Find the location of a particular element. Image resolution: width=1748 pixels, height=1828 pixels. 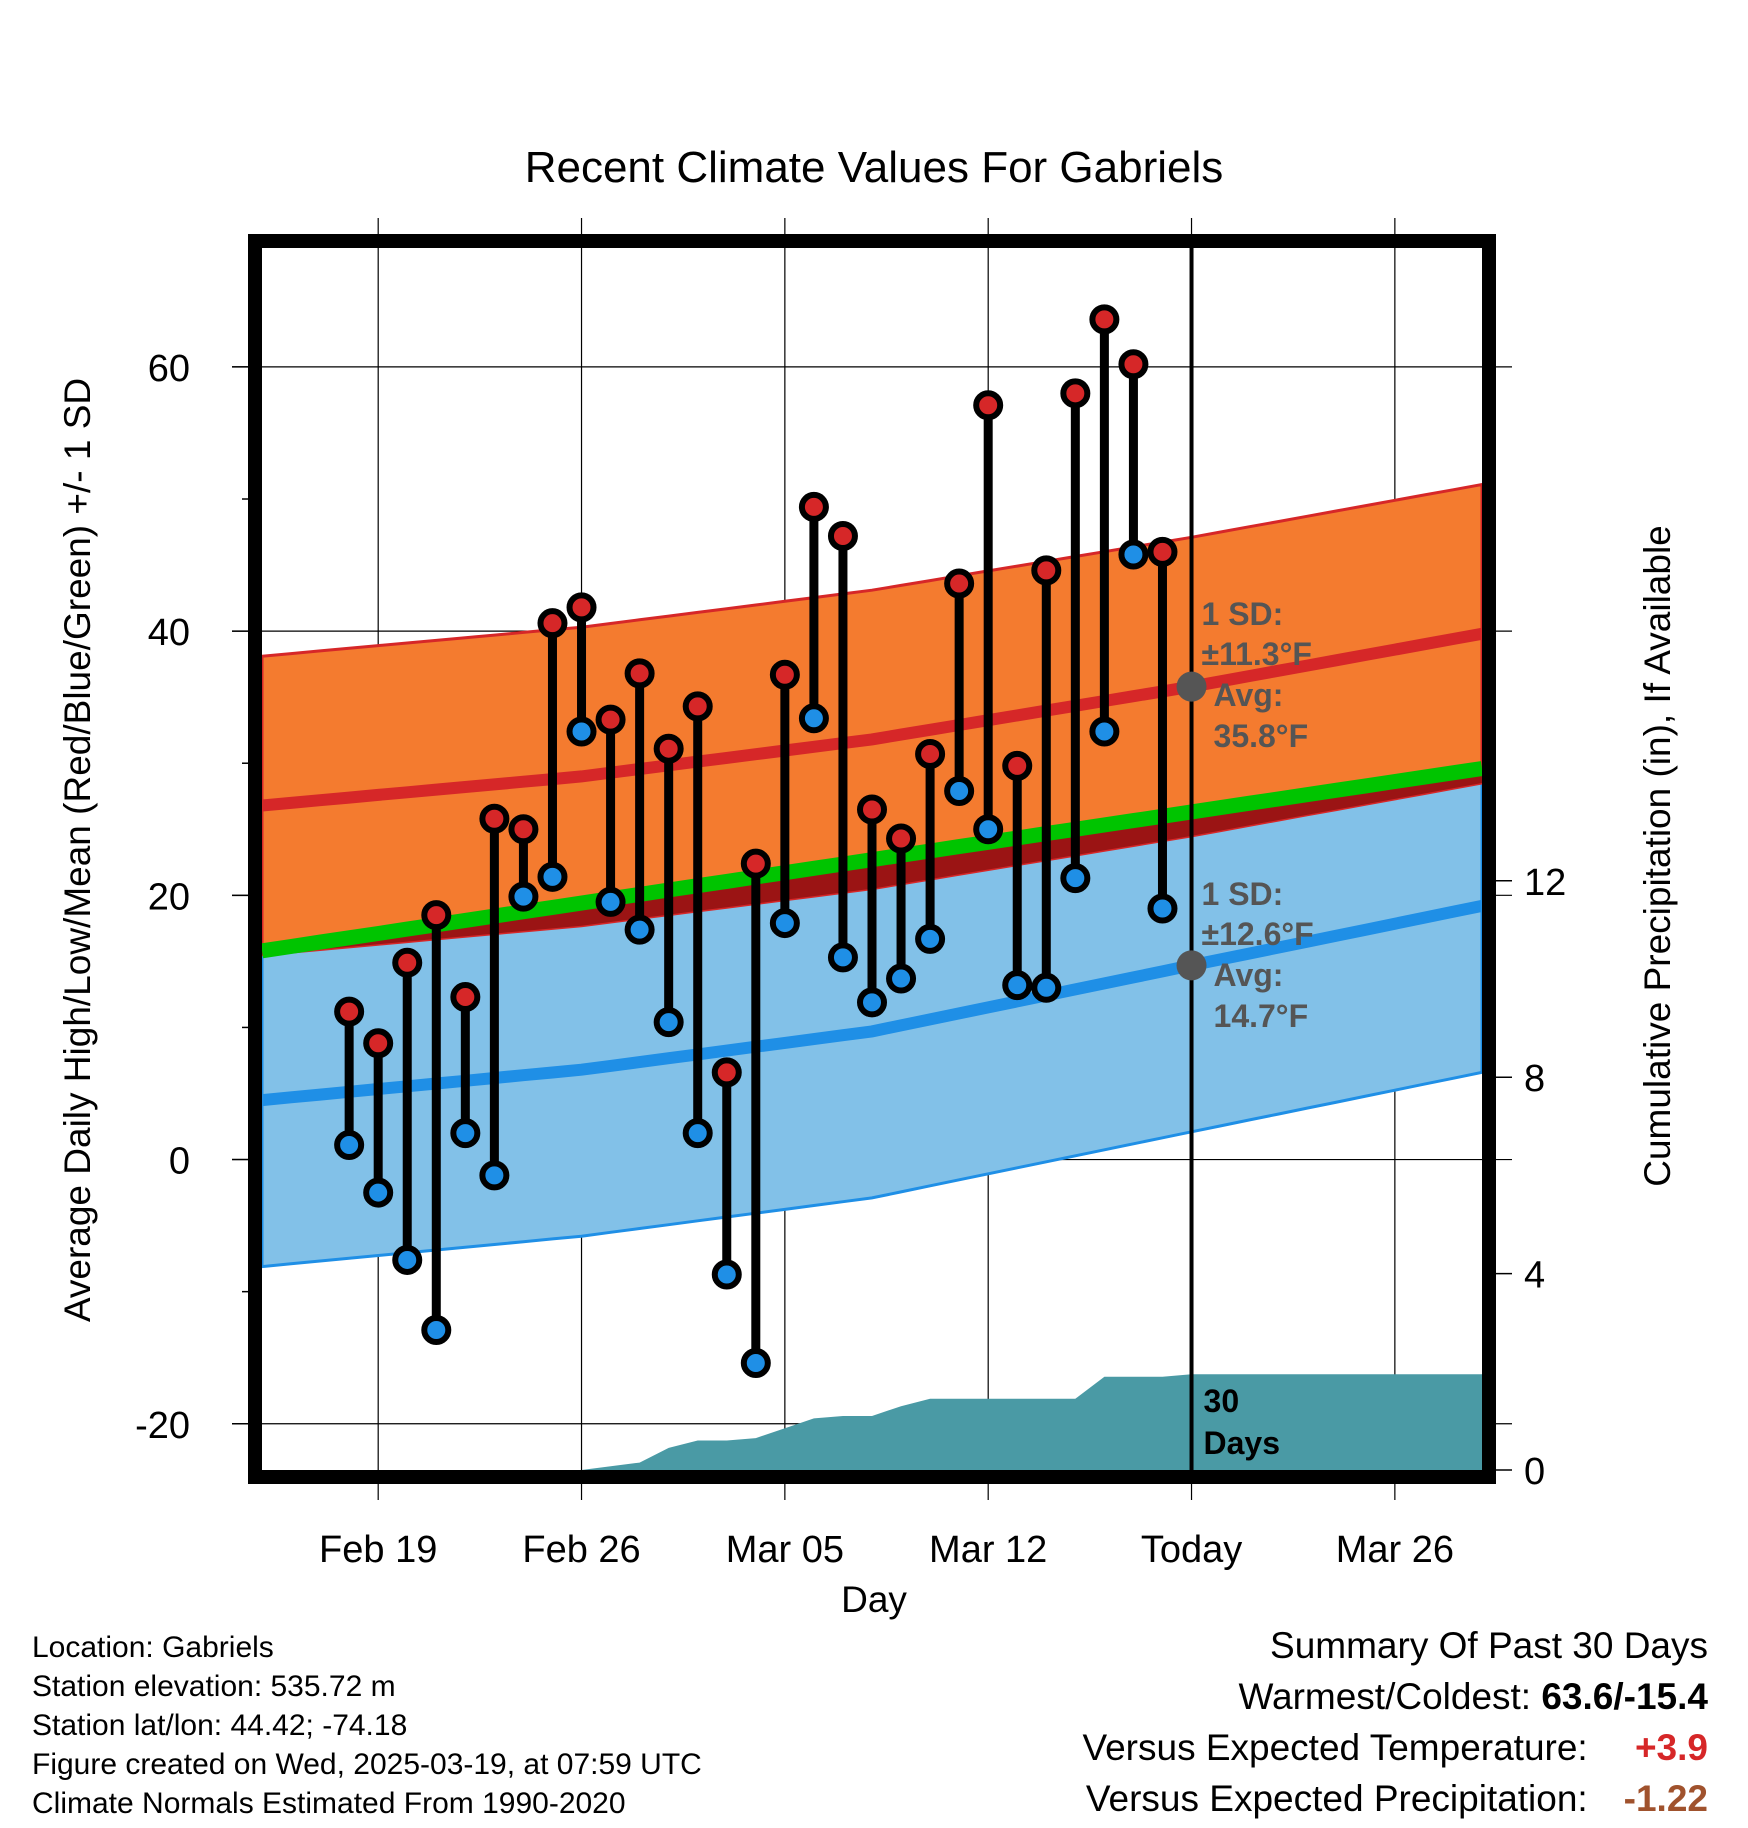

temp-value: +3.9 is located at coordinates (1671, 1747).